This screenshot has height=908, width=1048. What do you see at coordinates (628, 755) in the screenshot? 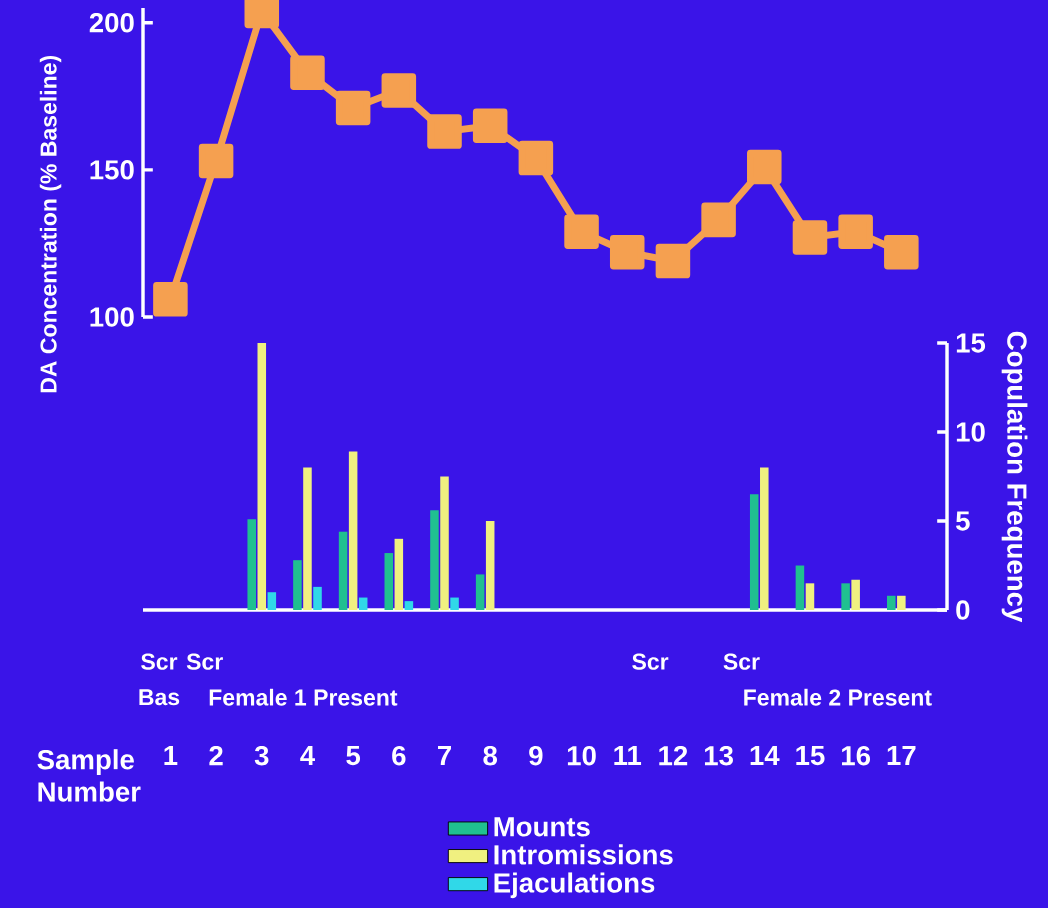
I see `x-tick-label: 11` at bounding box center [628, 755].